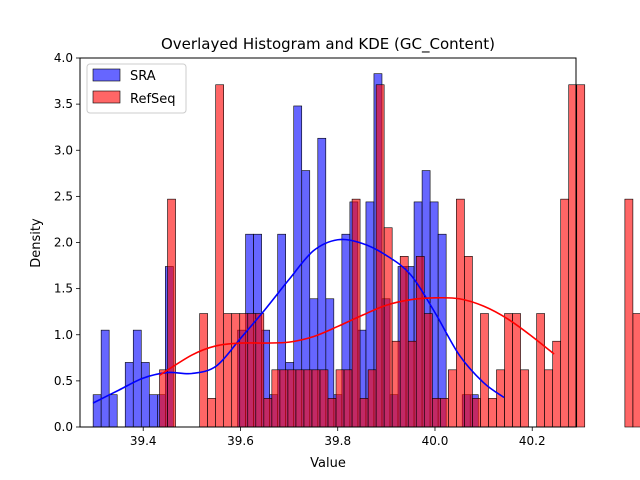 This screenshot has width=640, height=480. What do you see at coordinates (63, 381) in the screenshot?
I see `y-tick-label: 0.5` at bounding box center [63, 381].